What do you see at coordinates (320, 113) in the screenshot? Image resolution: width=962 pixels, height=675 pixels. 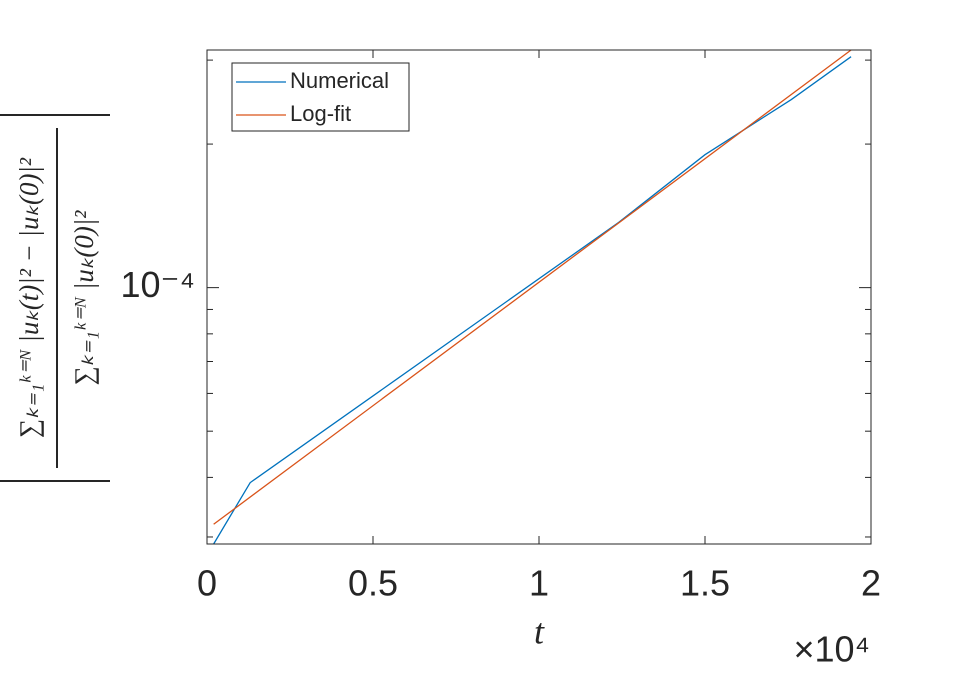 I see `legend-label: Log-fit` at bounding box center [320, 113].